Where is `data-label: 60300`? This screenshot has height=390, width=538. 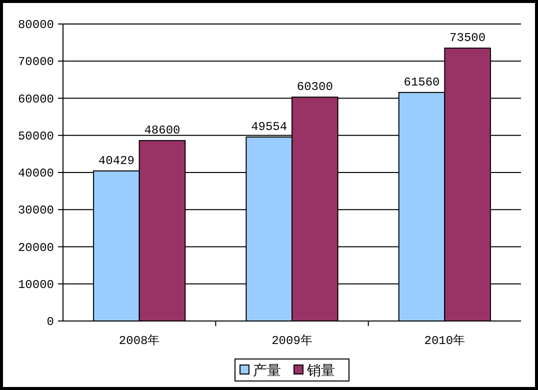
data-label: 60300 is located at coordinates (314, 87).